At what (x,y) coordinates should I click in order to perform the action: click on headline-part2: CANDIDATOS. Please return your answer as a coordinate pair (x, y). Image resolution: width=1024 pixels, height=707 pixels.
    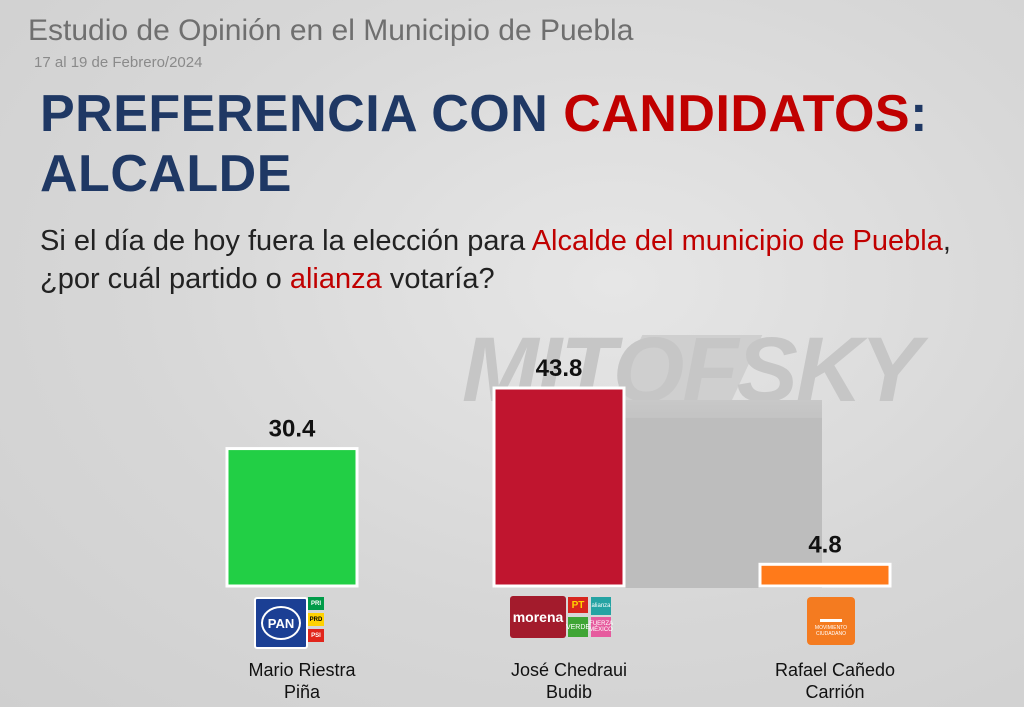
    Looking at the image, I should click on (737, 114).